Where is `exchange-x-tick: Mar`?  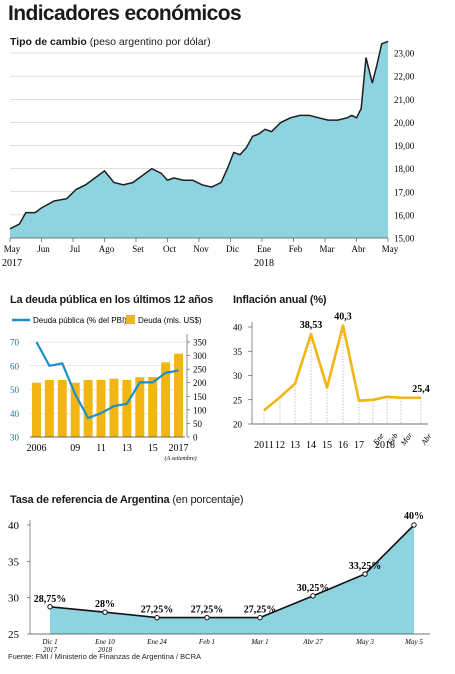 exchange-x-tick: Mar is located at coordinates (327, 249).